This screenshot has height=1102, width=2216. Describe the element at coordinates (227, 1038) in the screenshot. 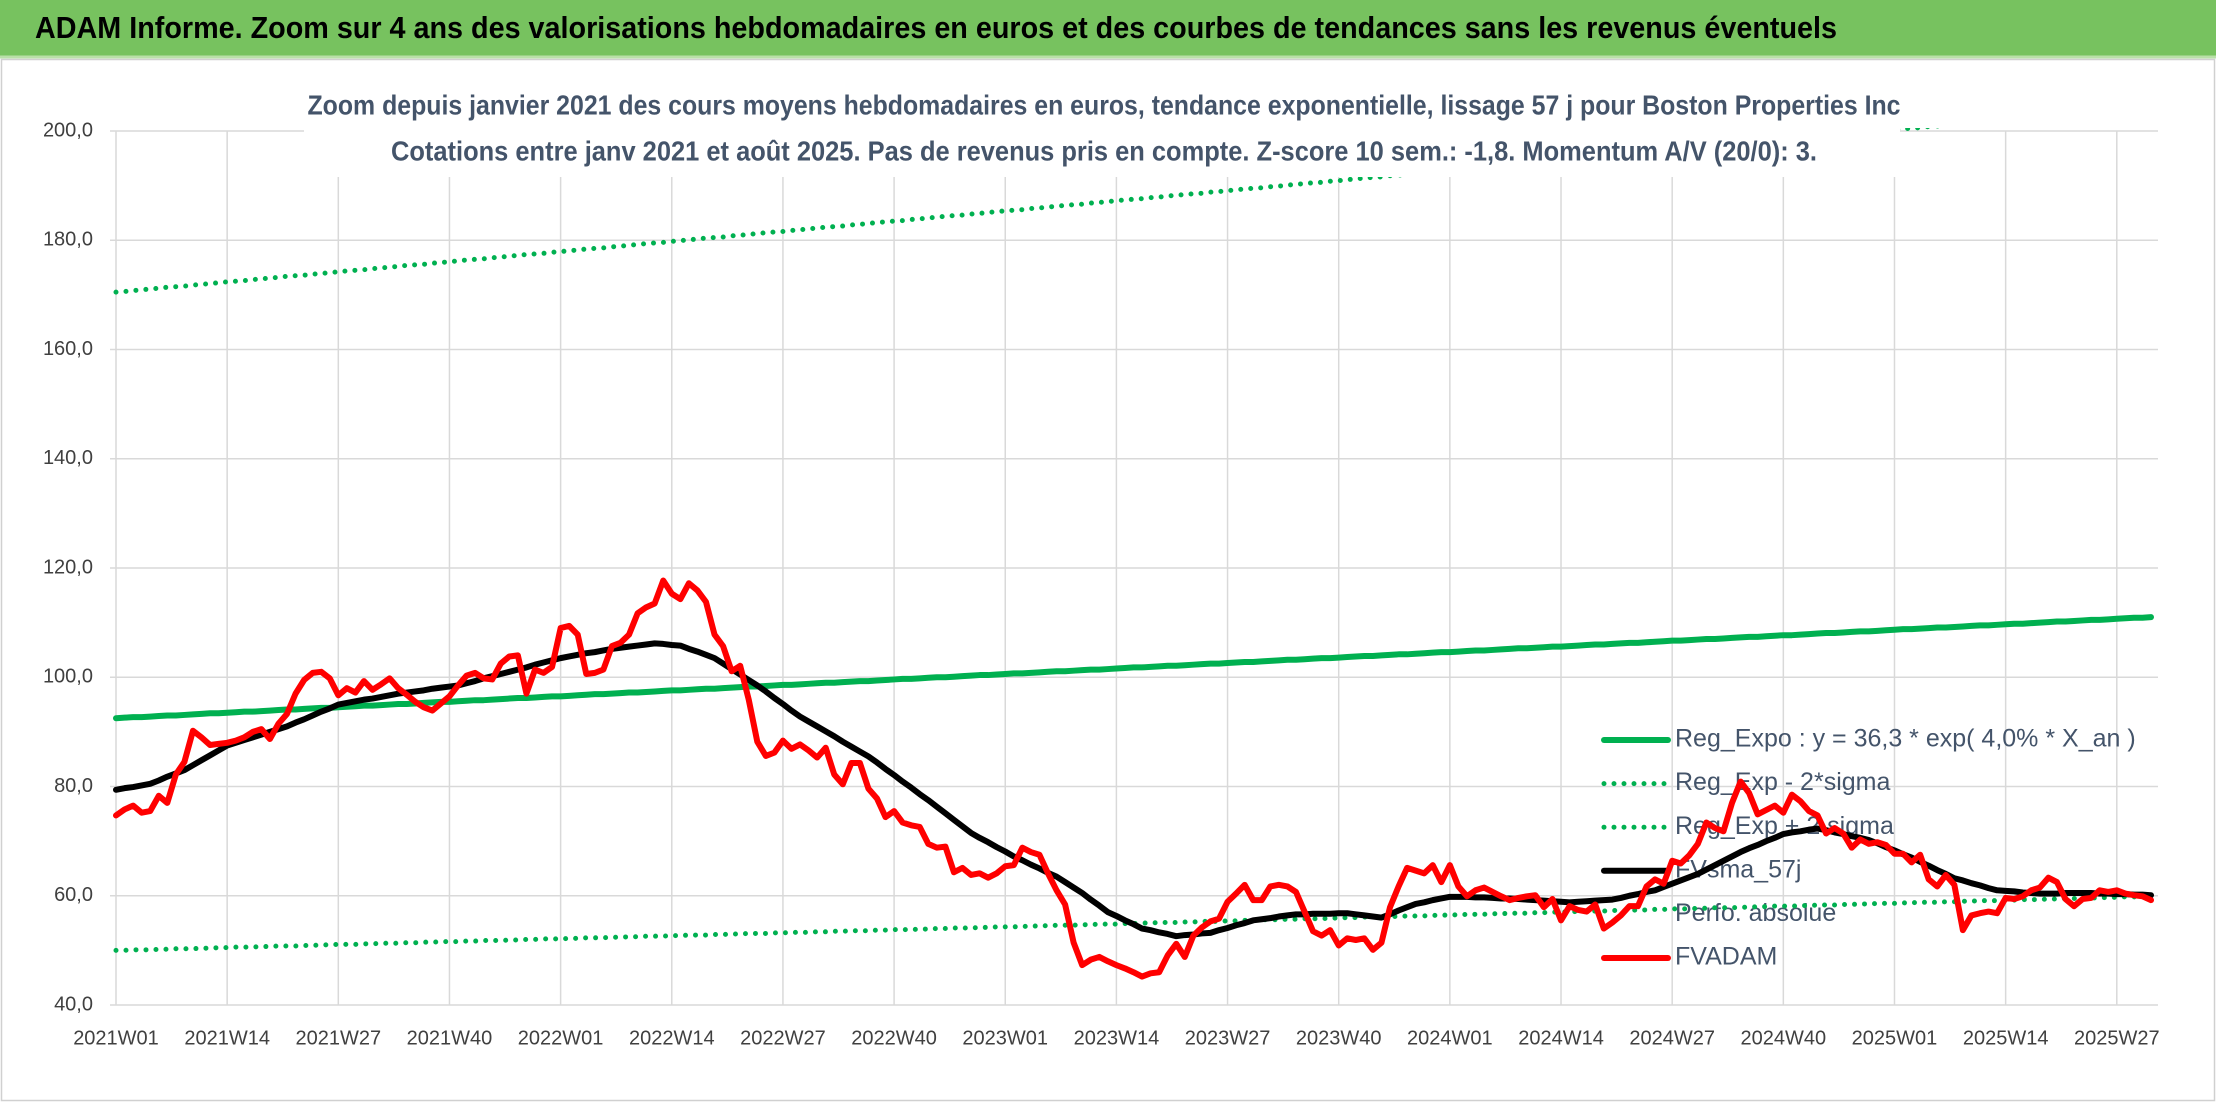

I see `x-tick-label: 2021W14` at that location.